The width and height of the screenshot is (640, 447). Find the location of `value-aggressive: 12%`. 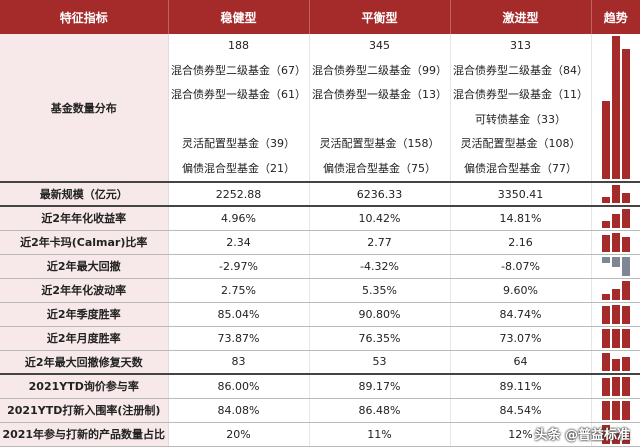

value-aggressive: 12% is located at coordinates (521, 434).